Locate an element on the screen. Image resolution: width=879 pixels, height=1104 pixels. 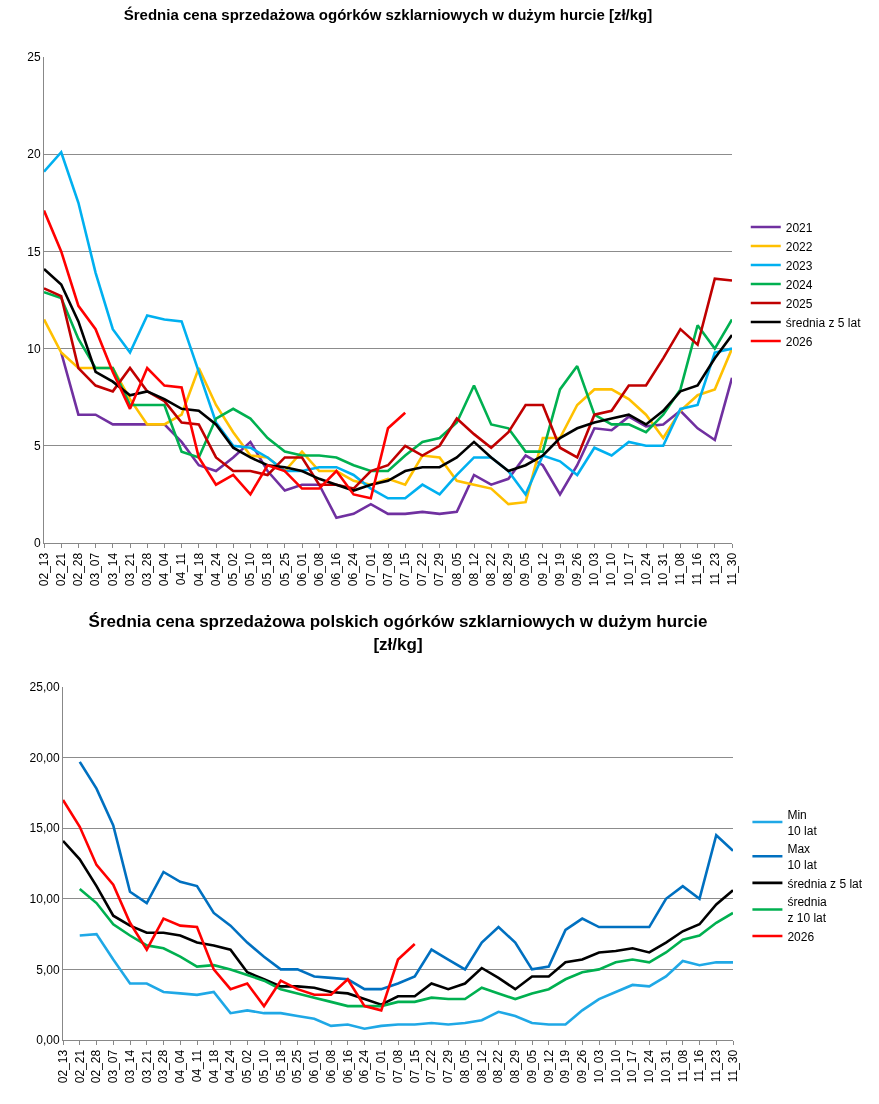
y-tick-label: 0,00 is located at coordinates (48, 1040).